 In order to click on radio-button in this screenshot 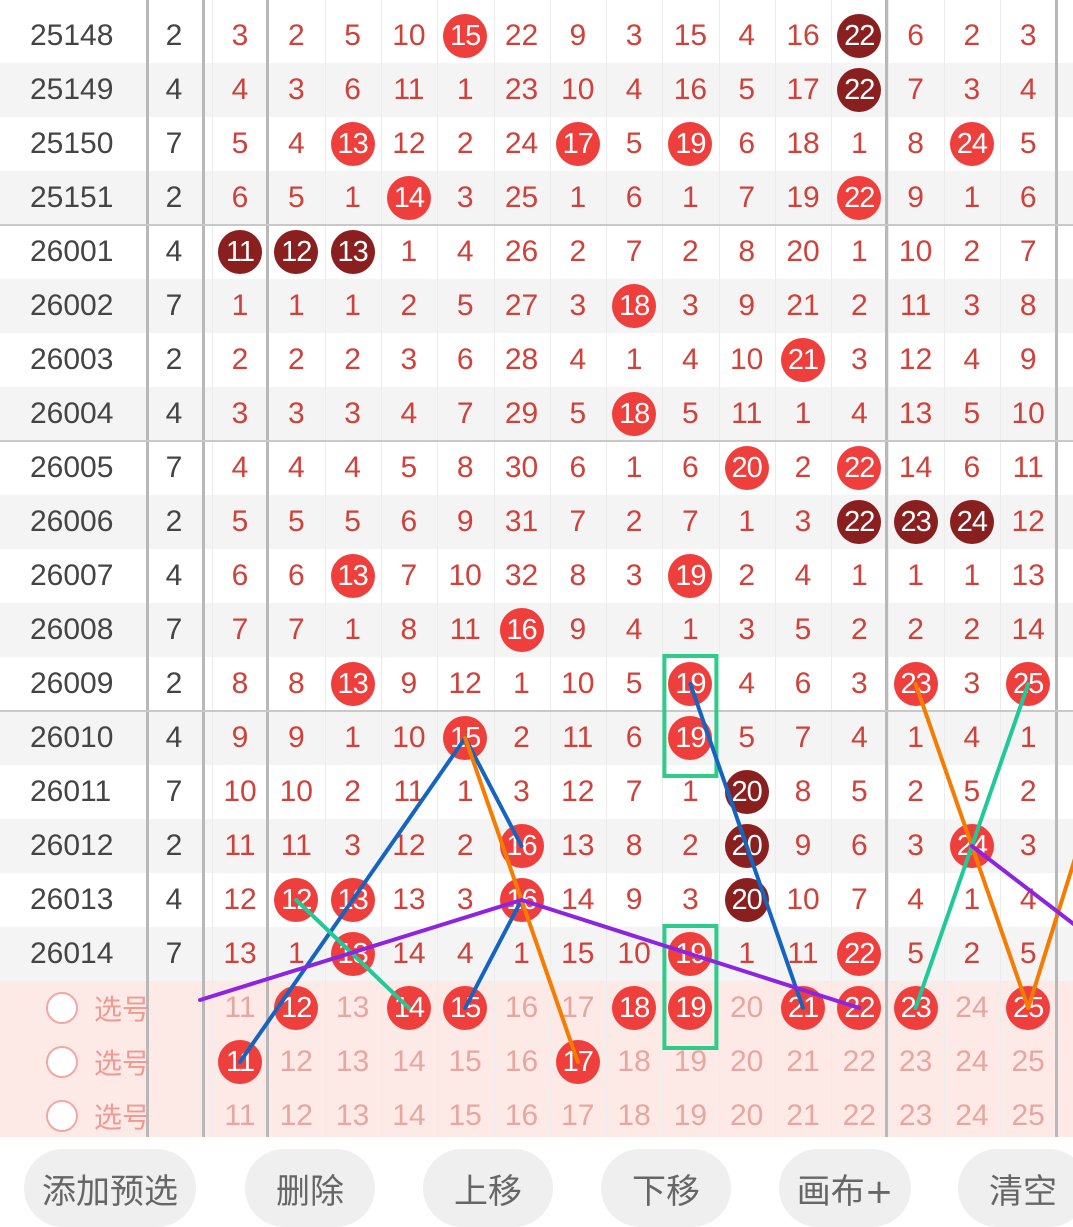, I will do `click(62, 1116)`.